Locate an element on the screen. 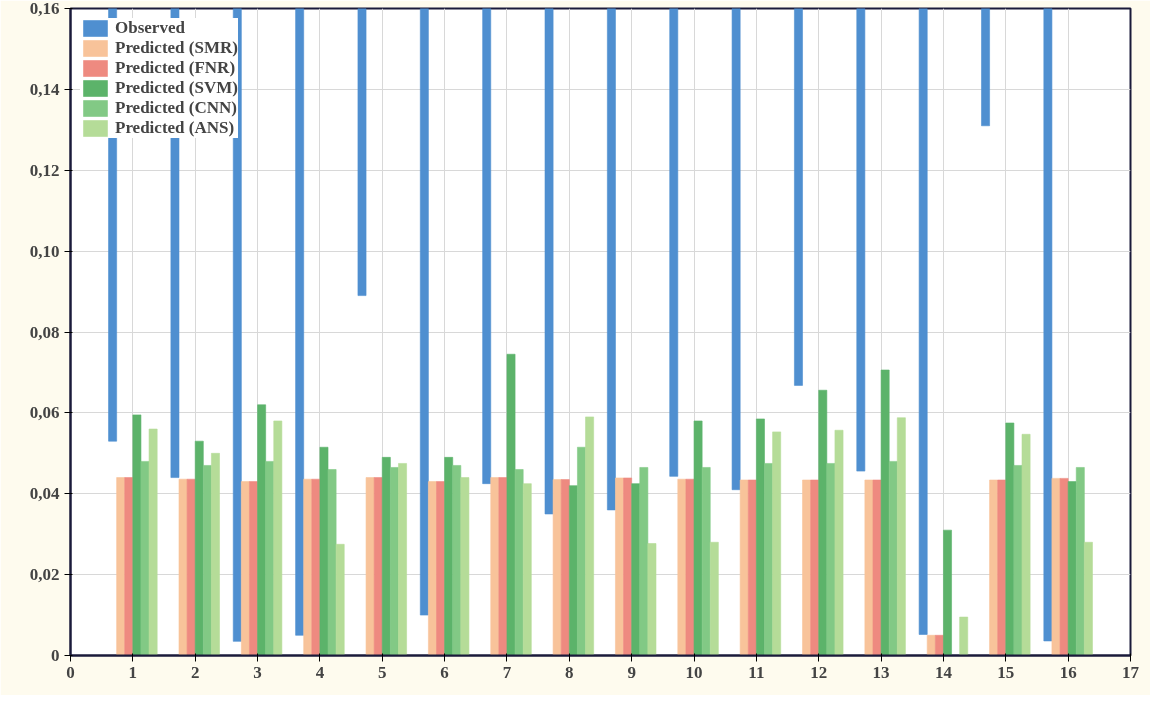  x-tick-label: 9 is located at coordinates (631, 672).